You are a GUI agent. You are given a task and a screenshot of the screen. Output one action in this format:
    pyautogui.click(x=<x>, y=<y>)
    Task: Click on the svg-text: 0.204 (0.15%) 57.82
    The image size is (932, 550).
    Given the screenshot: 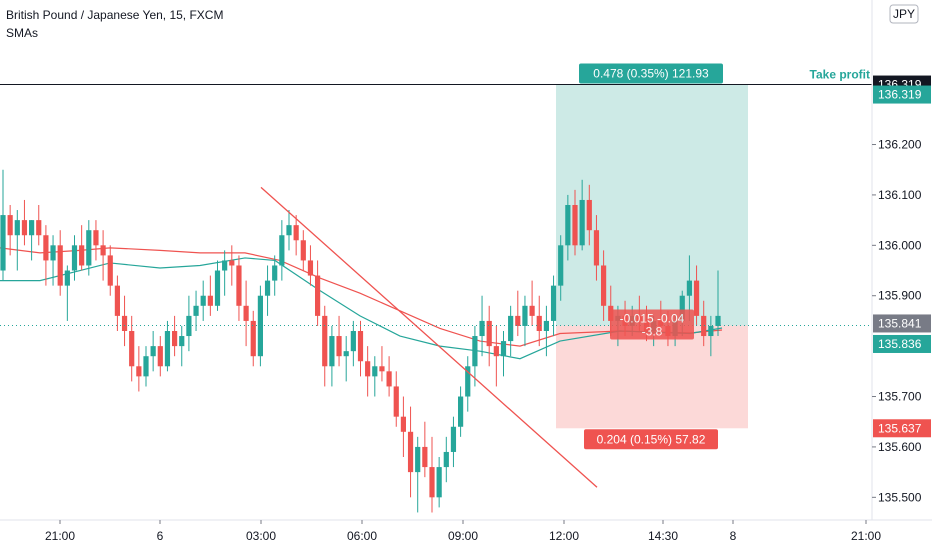 What is the action you would take?
    pyautogui.click(x=651, y=439)
    